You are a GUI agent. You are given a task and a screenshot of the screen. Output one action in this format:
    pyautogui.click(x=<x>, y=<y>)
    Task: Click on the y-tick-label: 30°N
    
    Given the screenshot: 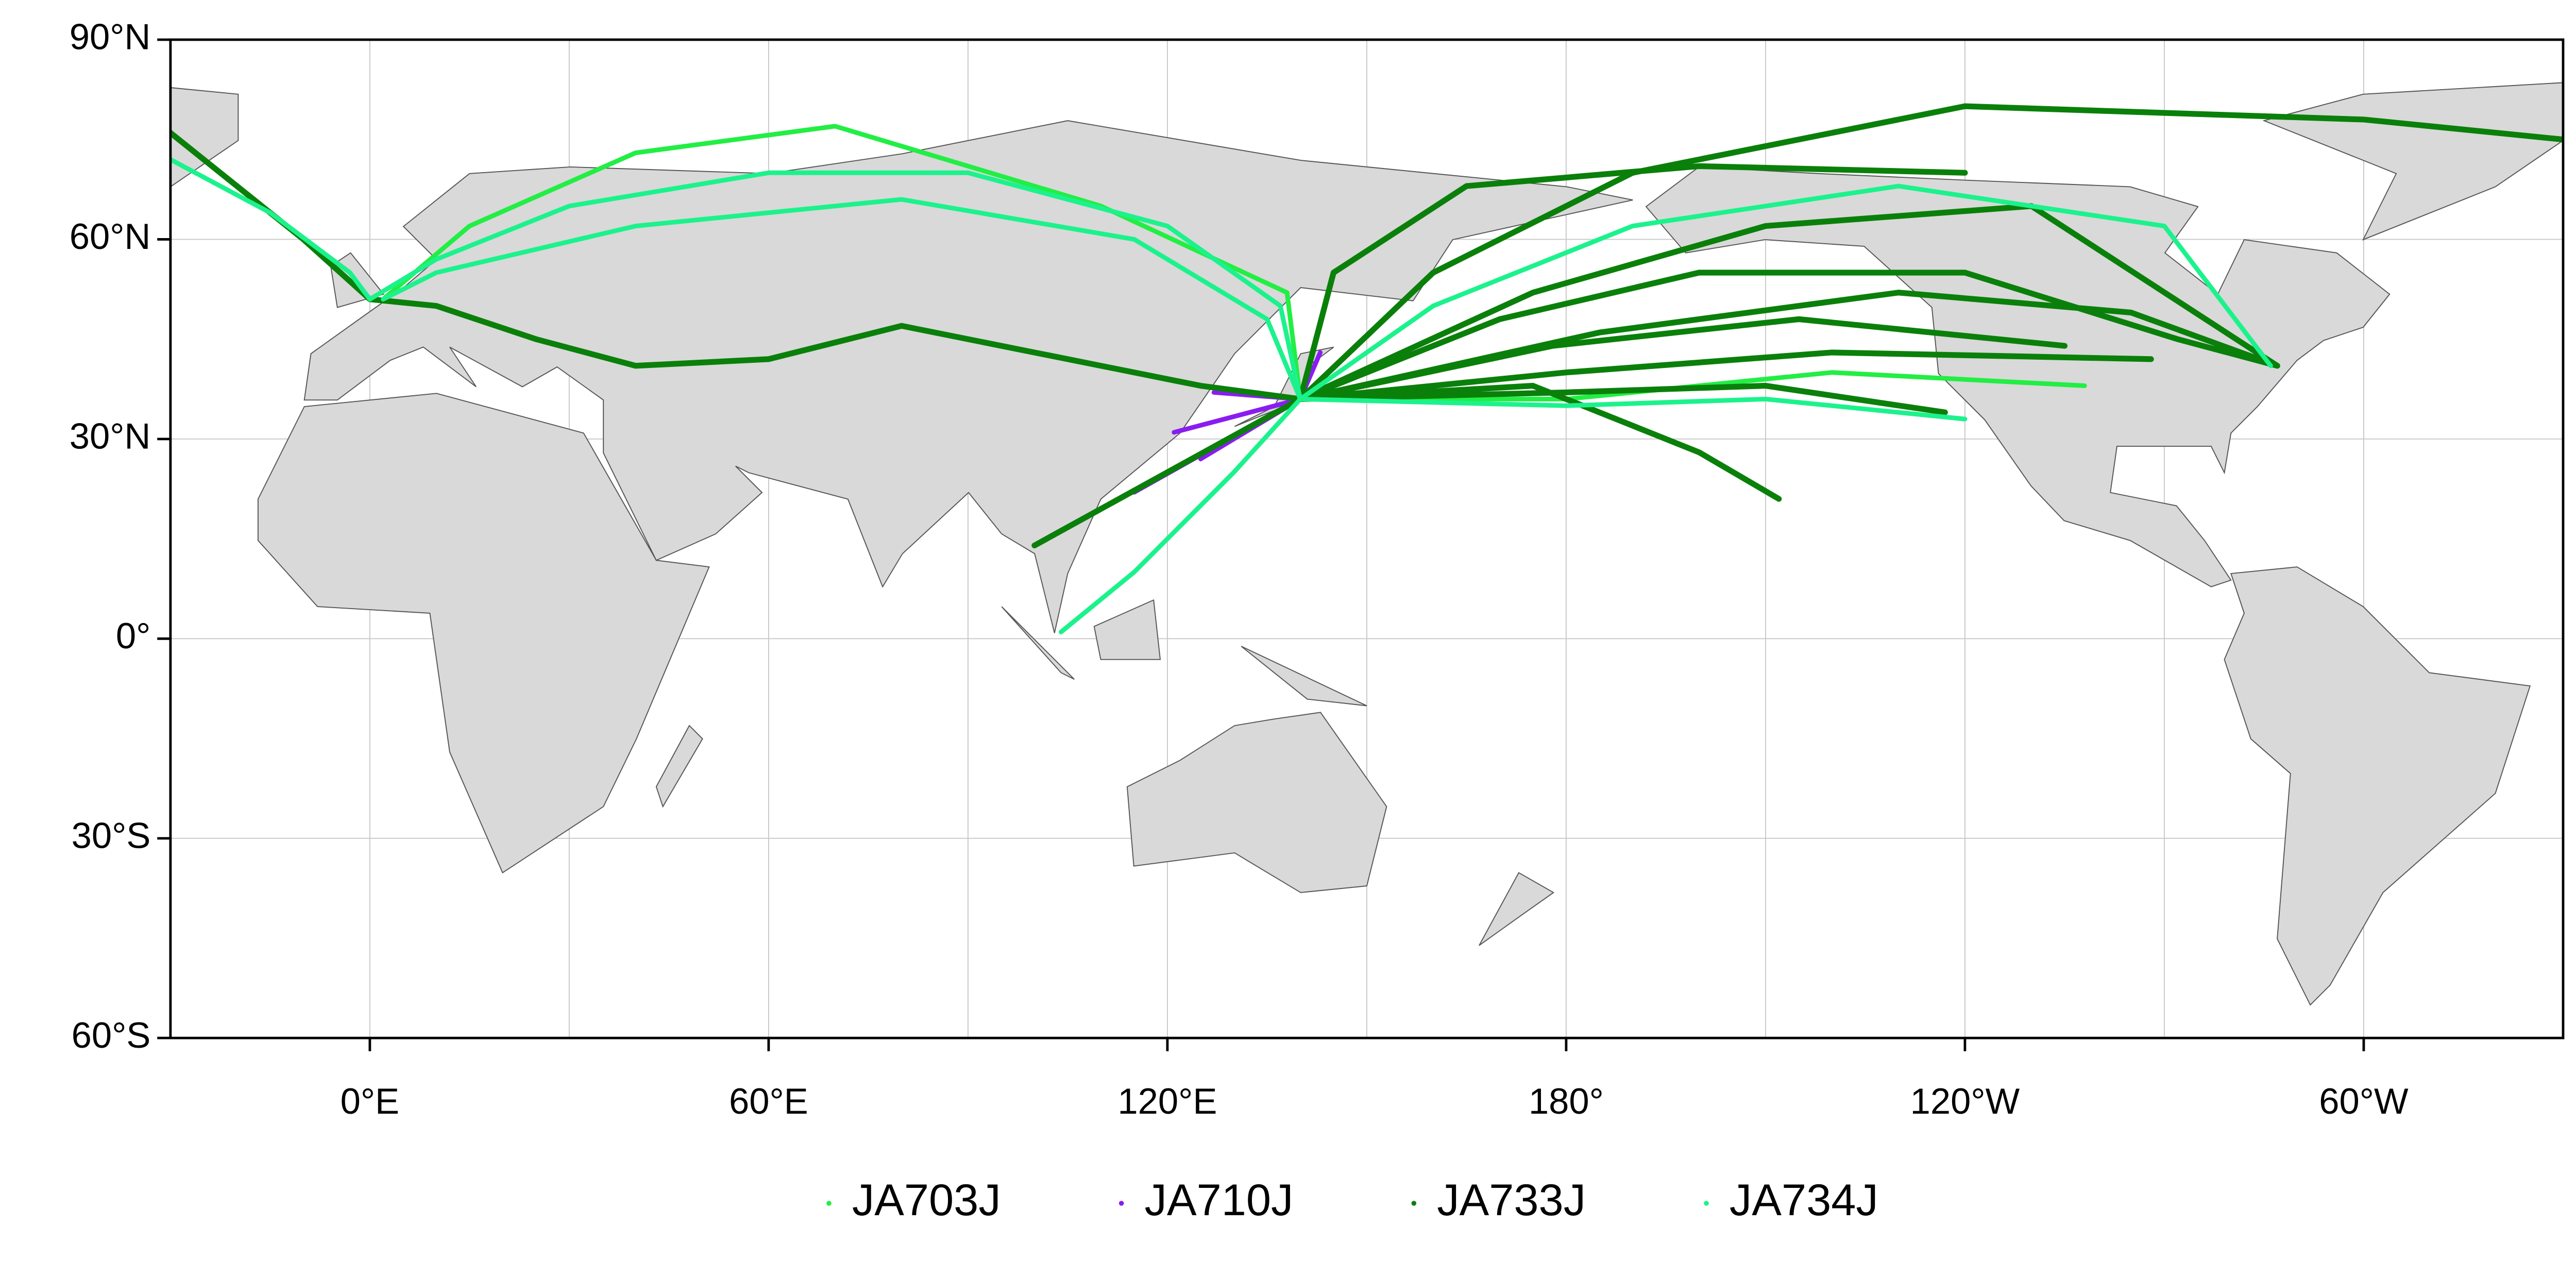 What is the action you would take?
    pyautogui.click(x=111, y=436)
    